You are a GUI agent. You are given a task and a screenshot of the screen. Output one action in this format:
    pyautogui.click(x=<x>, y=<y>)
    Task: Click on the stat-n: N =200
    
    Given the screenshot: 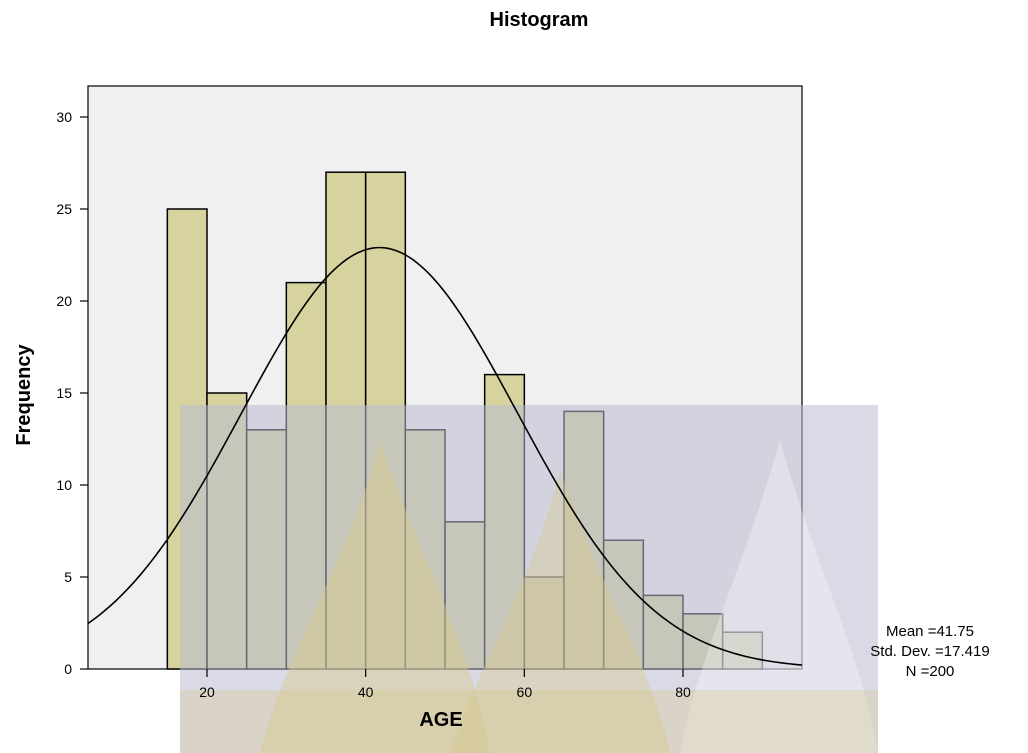 What is the action you would take?
    pyautogui.click(x=930, y=671)
    